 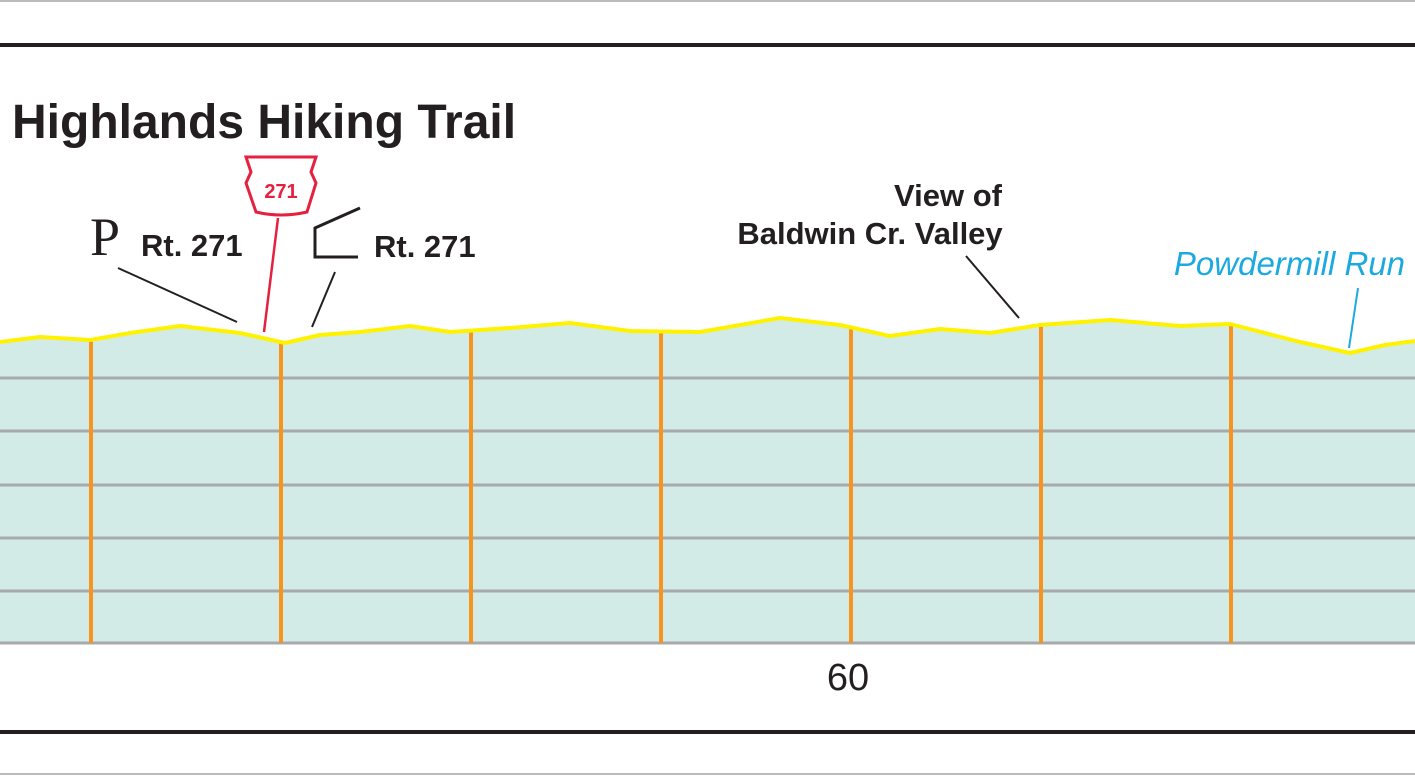 What do you see at coordinates (948, 195) in the screenshot?
I see `view-label: View of` at bounding box center [948, 195].